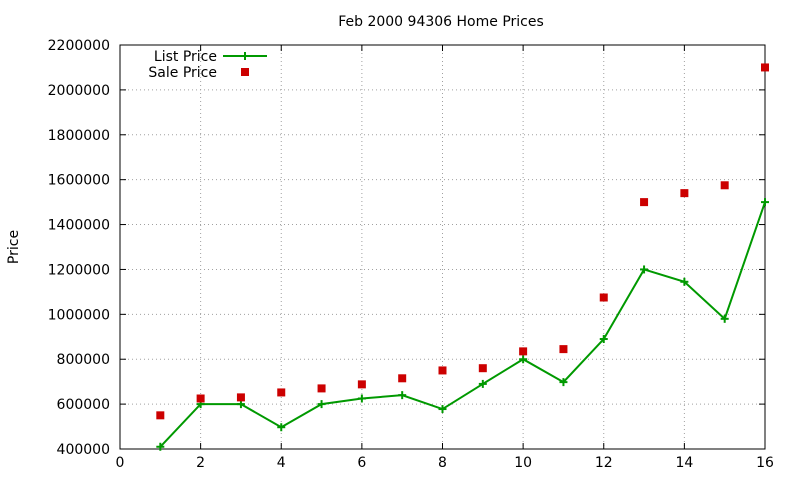 The image size is (800, 480). What do you see at coordinates (281, 463) in the screenshot?
I see `x-tick-label: 4` at bounding box center [281, 463].